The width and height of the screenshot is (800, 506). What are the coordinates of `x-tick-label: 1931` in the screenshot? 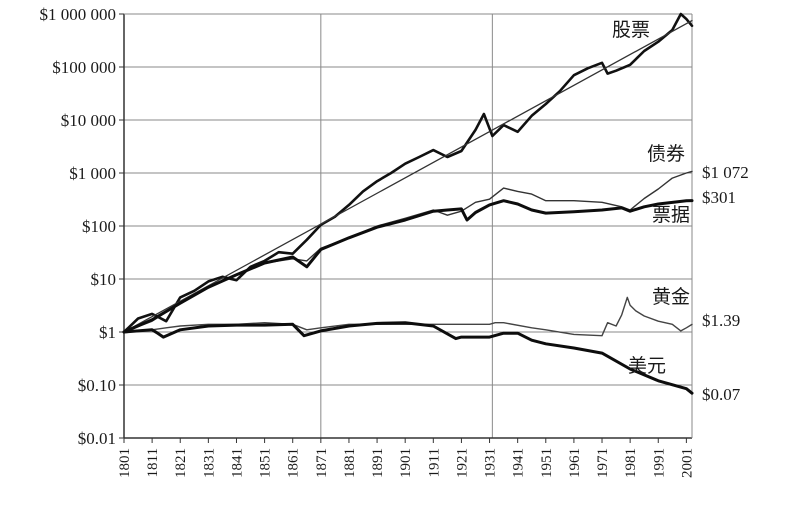 It's located at (491, 463).